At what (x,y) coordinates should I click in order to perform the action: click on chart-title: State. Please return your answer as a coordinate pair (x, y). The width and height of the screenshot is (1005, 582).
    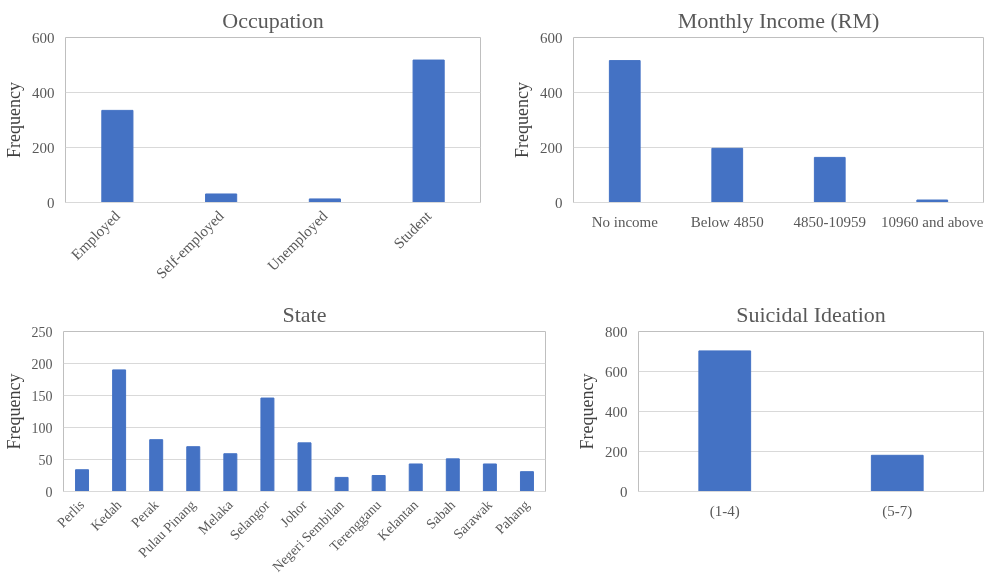
    Looking at the image, I should click on (304, 314).